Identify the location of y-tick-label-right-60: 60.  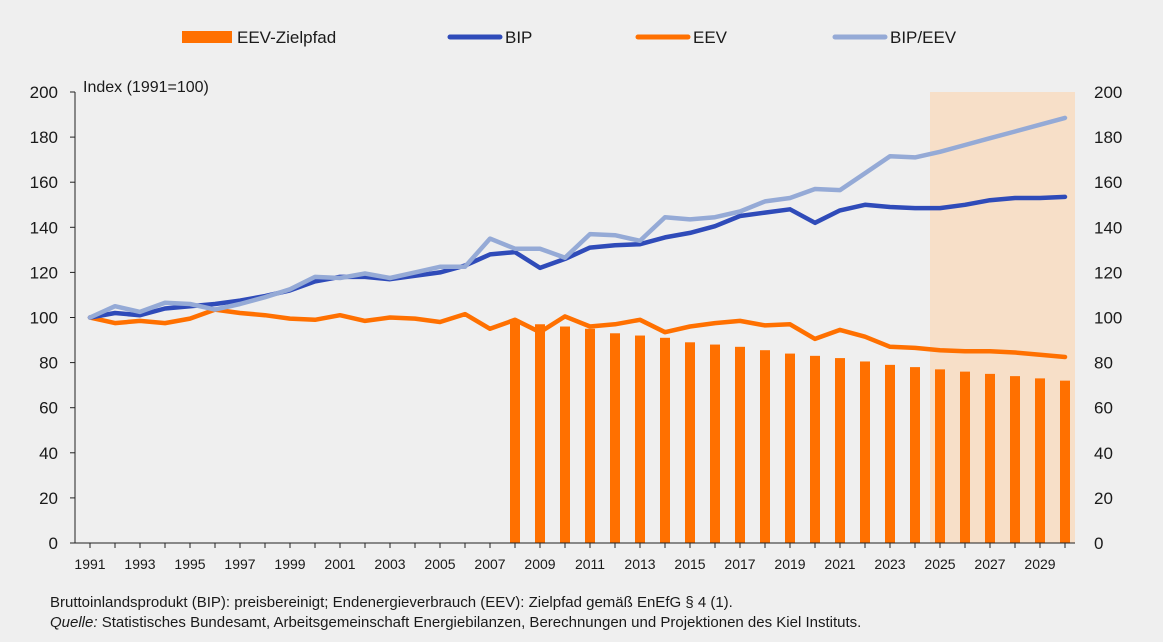
(1103, 408).